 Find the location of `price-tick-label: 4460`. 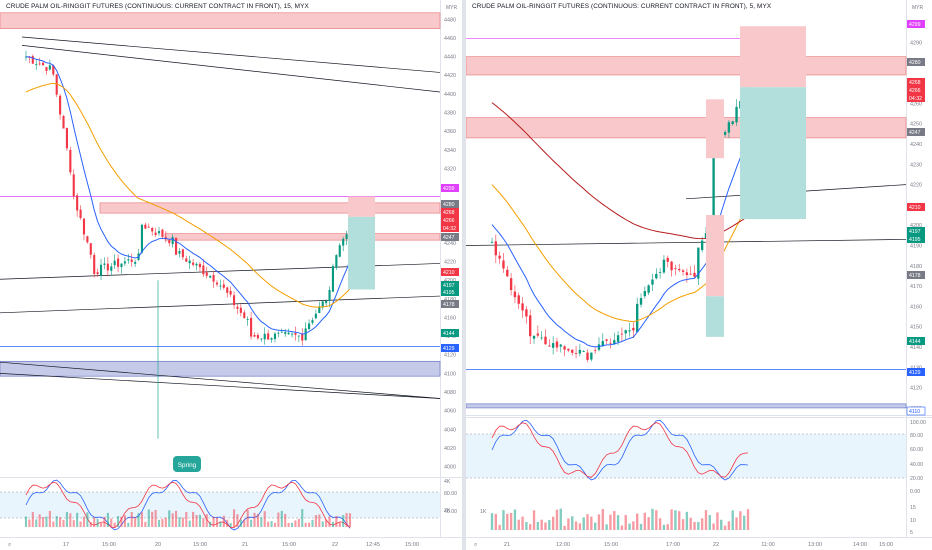

price-tick-label: 4460 is located at coordinates (450, 39).